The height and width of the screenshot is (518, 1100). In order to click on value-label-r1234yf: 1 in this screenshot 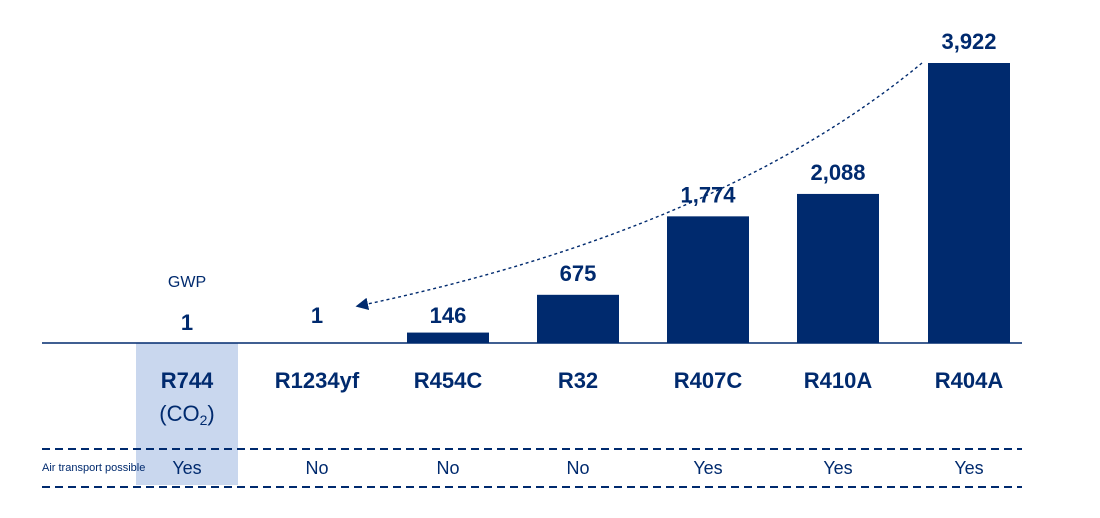, I will do `click(317, 315)`.